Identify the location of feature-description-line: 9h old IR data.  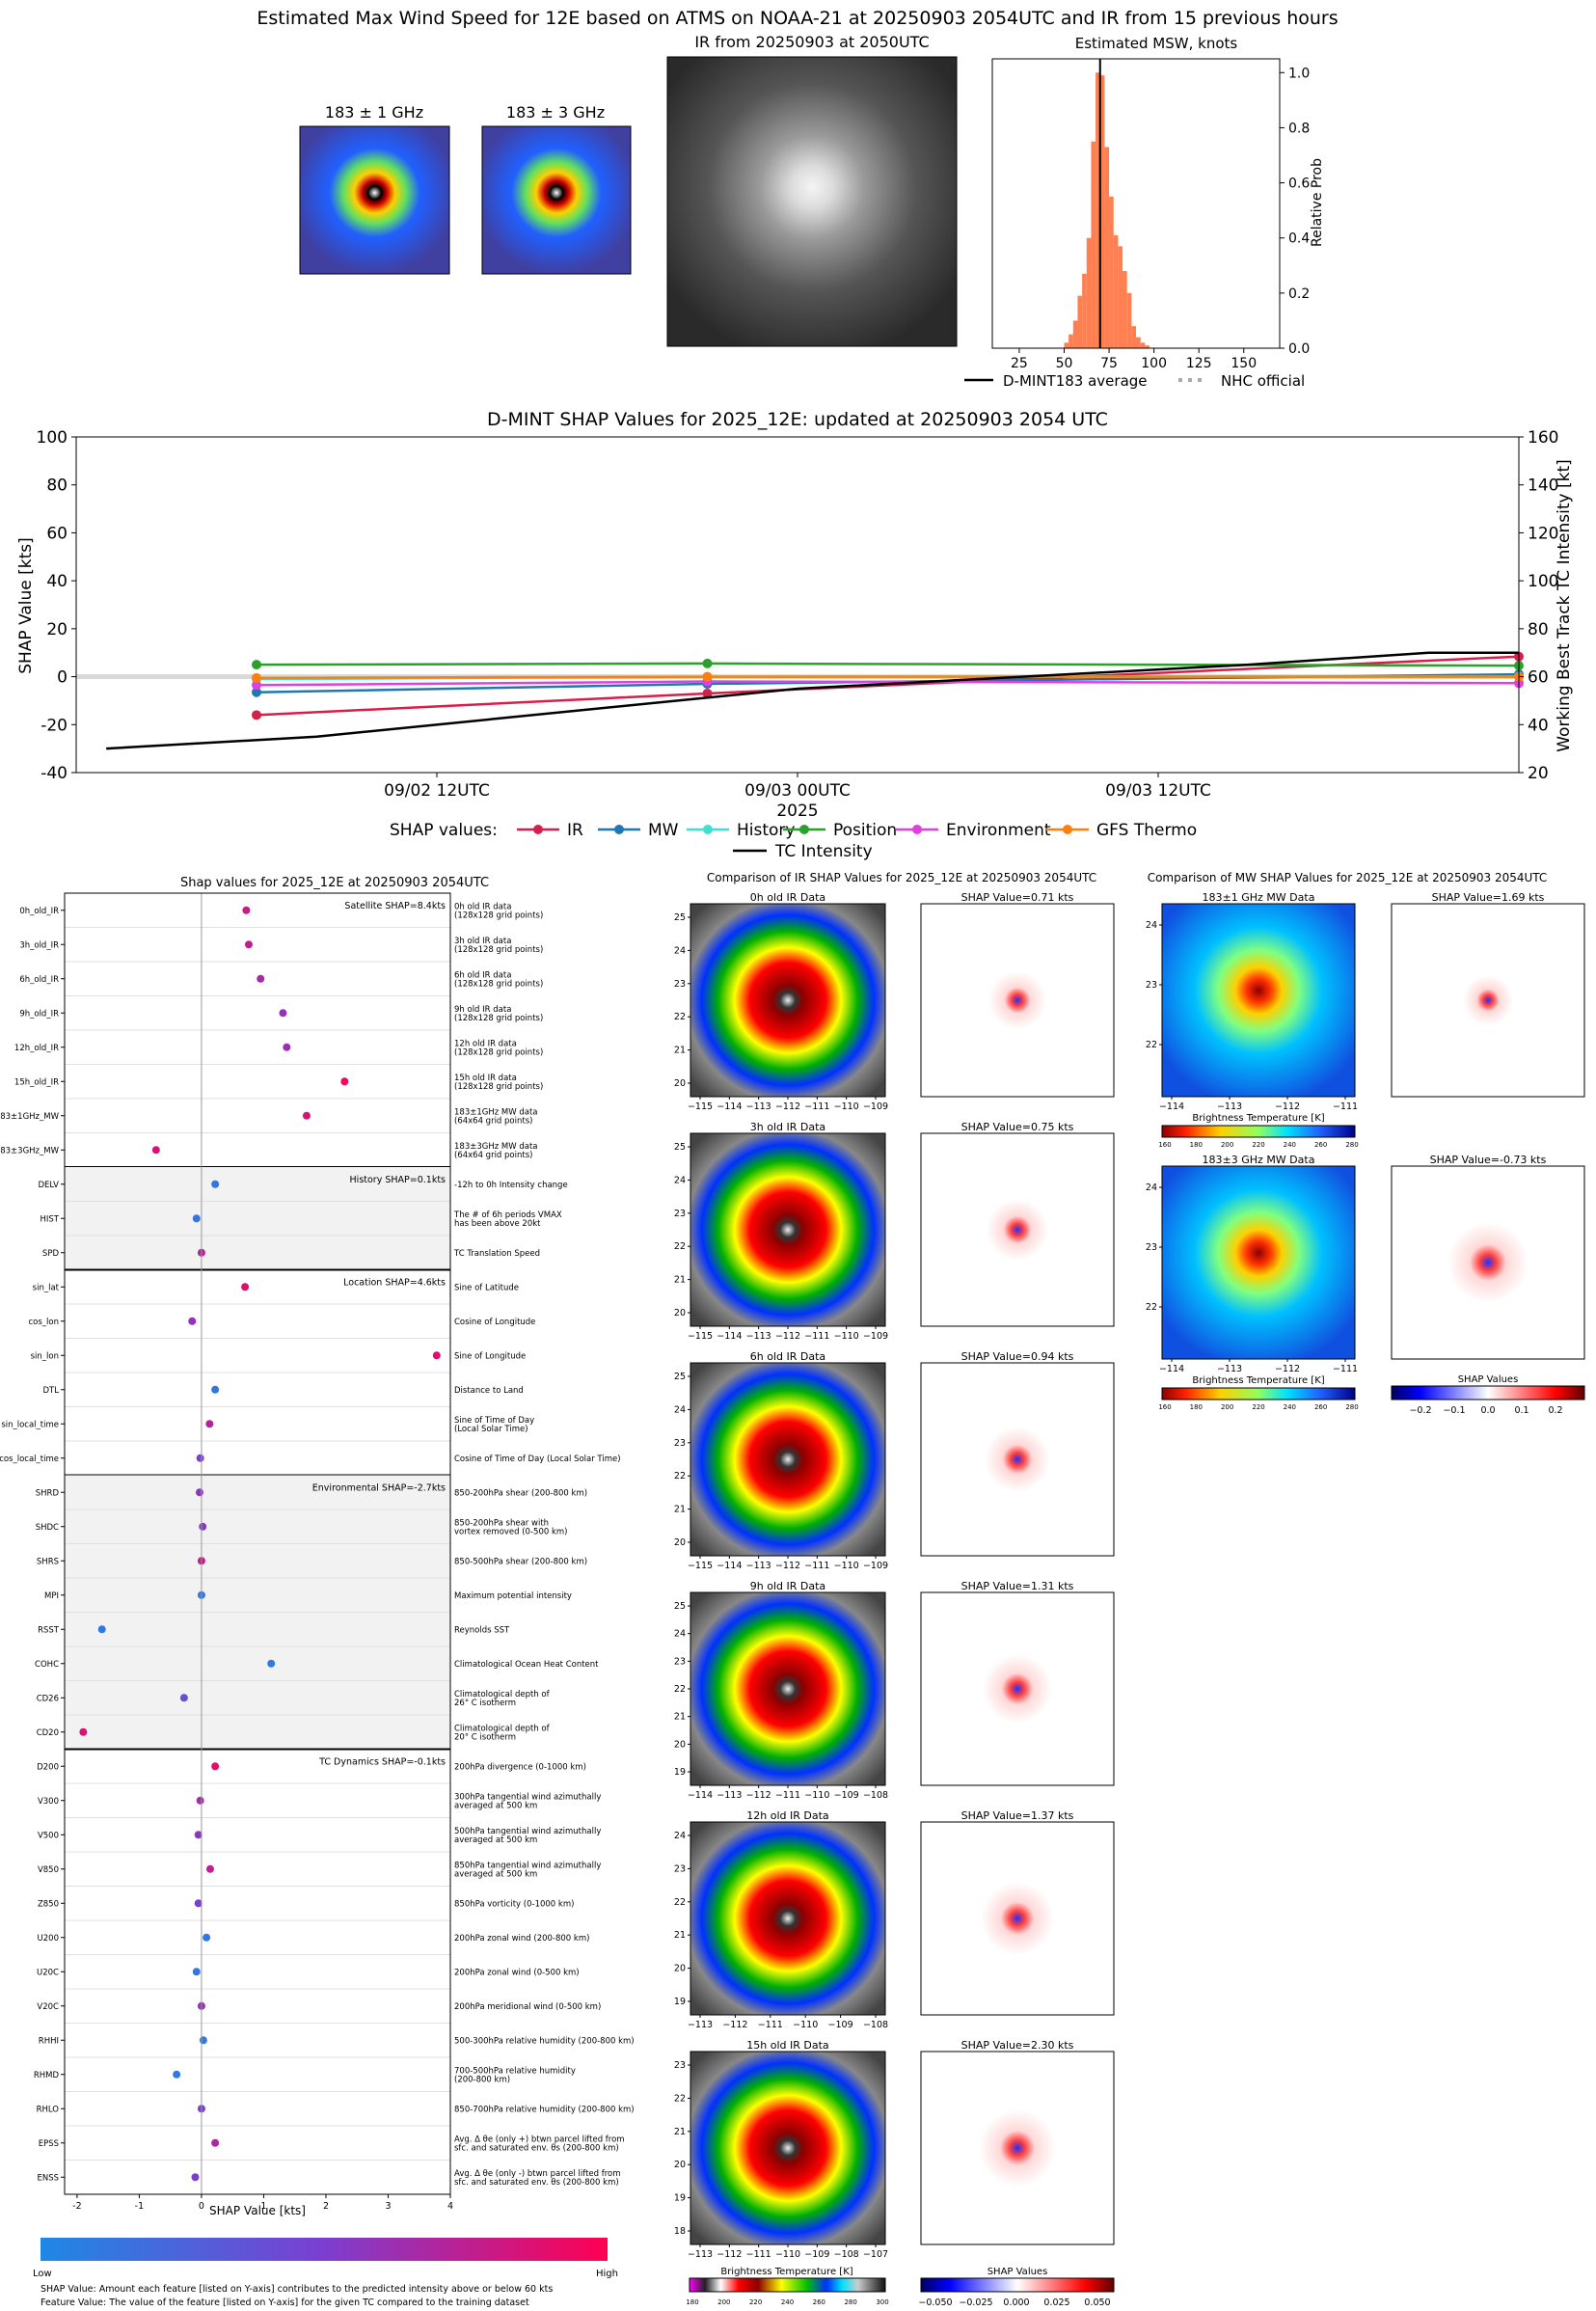
(483, 1010).